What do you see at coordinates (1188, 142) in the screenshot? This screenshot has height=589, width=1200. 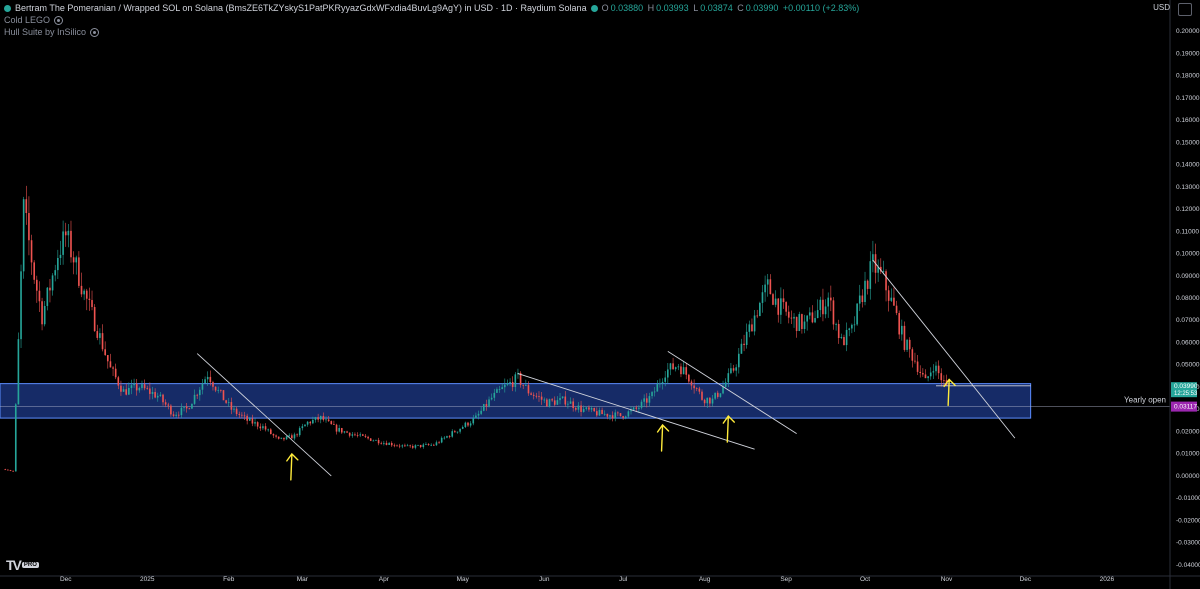 I see `y-tick-label: 0.15000` at bounding box center [1188, 142].